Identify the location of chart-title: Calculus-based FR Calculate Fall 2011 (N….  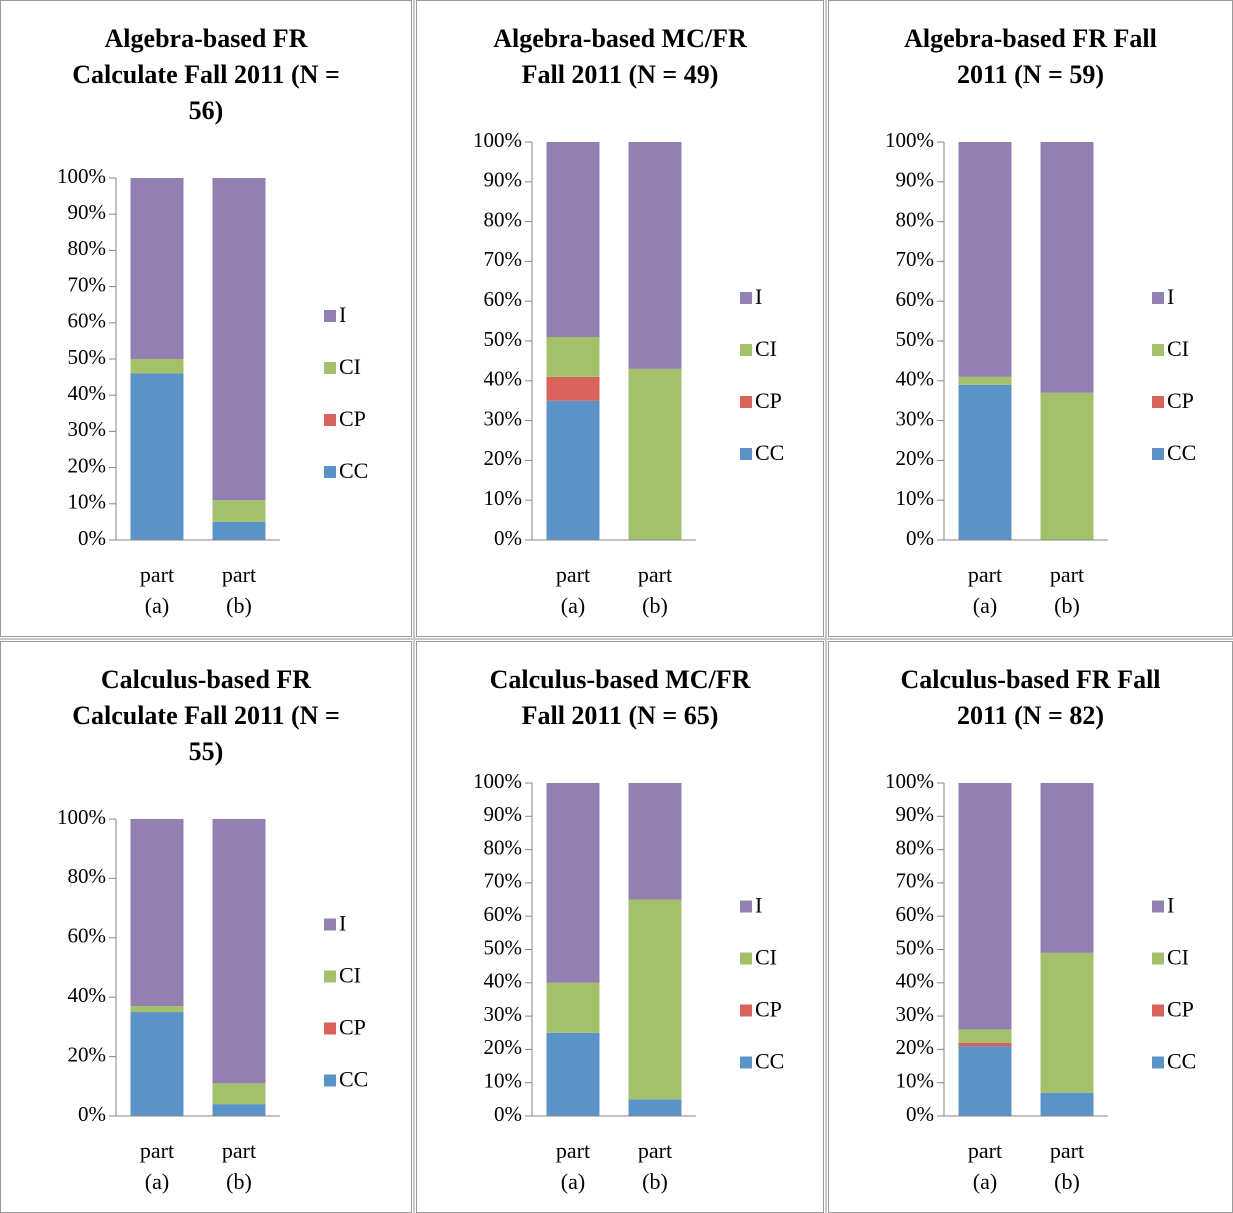
(206, 715).